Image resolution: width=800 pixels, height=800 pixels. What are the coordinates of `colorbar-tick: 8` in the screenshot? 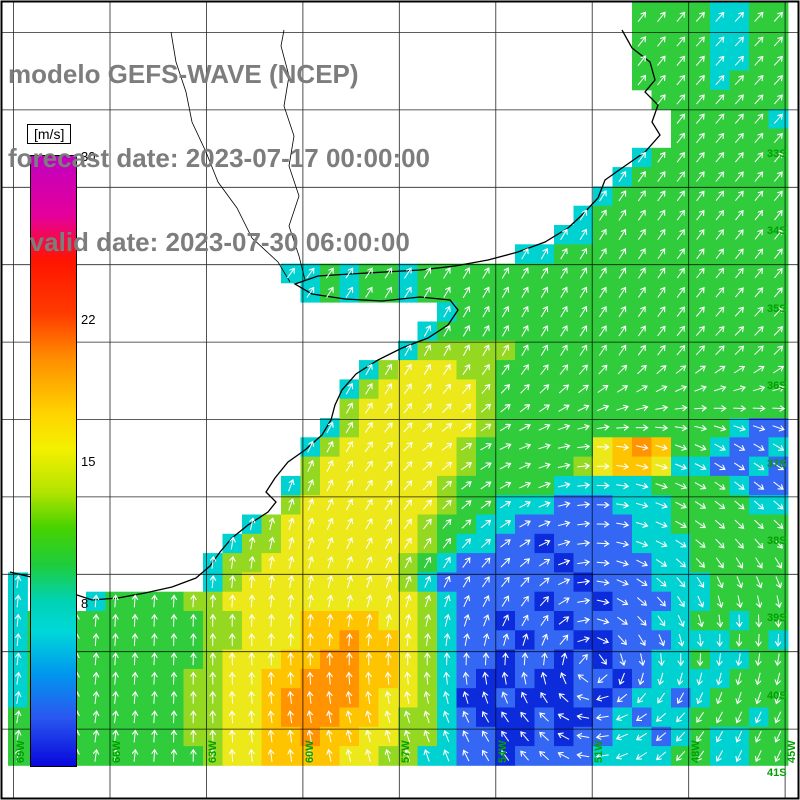 It's located at (85, 604).